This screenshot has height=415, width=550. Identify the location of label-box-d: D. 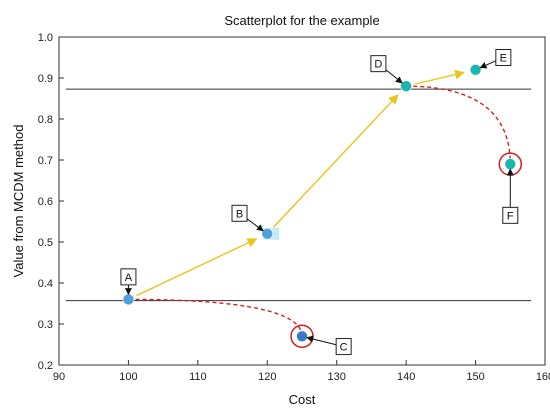
(386, 69).